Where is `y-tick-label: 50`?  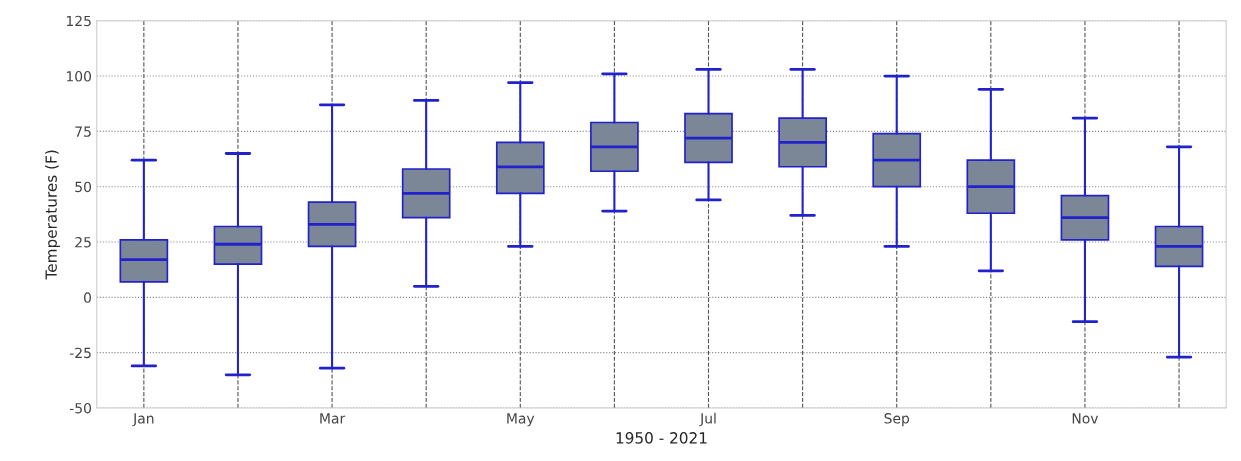 y-tick-label: 50 is located at coordinates (83, 187).